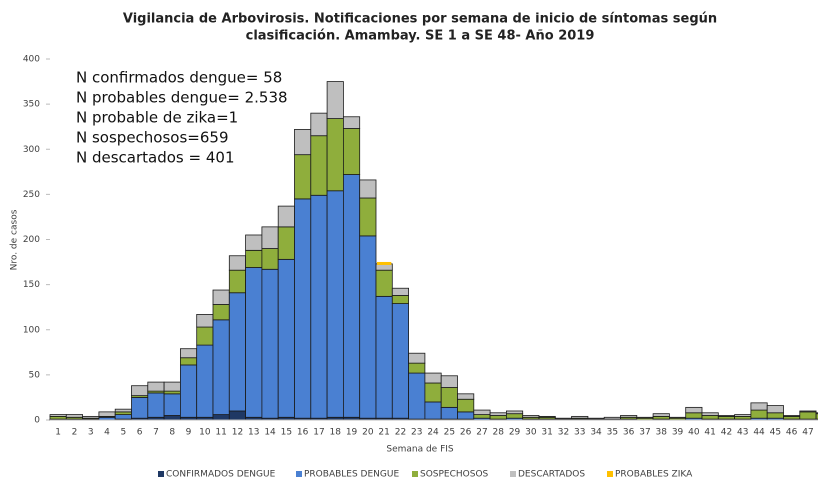  I want to click on x-tick-label: 12, so click(237, 433).